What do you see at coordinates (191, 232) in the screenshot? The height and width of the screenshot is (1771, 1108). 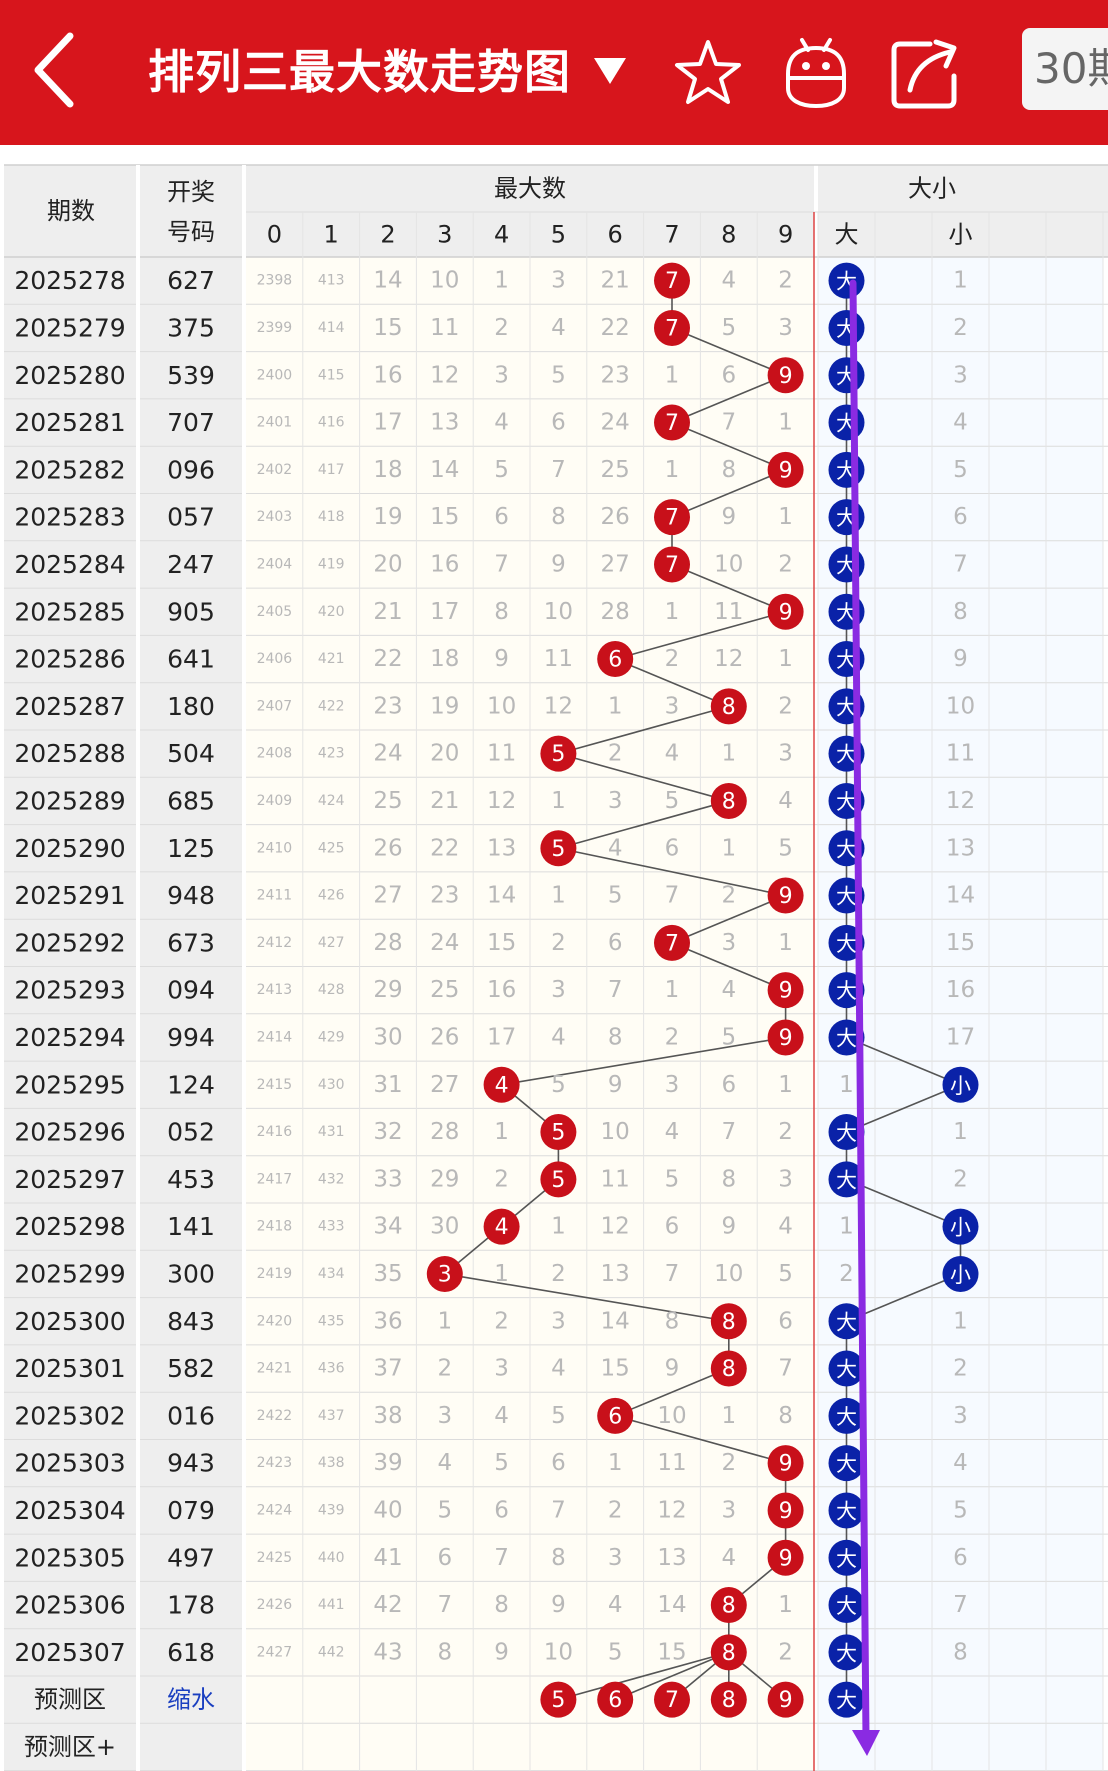 I see `column-header-prize-line2: 号码` at bounding box center [191, 232].